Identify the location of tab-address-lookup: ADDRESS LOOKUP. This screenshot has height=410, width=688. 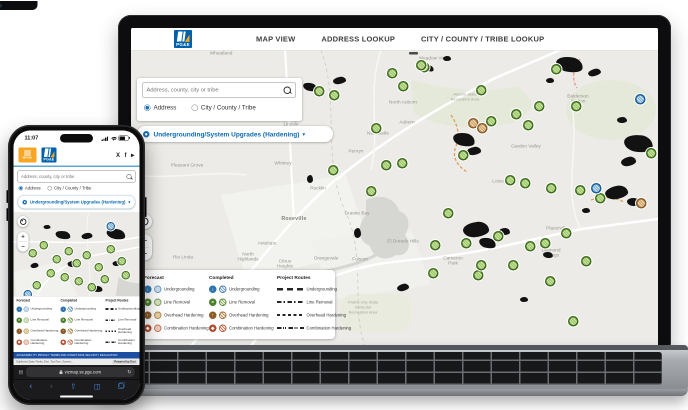
(358, 39).